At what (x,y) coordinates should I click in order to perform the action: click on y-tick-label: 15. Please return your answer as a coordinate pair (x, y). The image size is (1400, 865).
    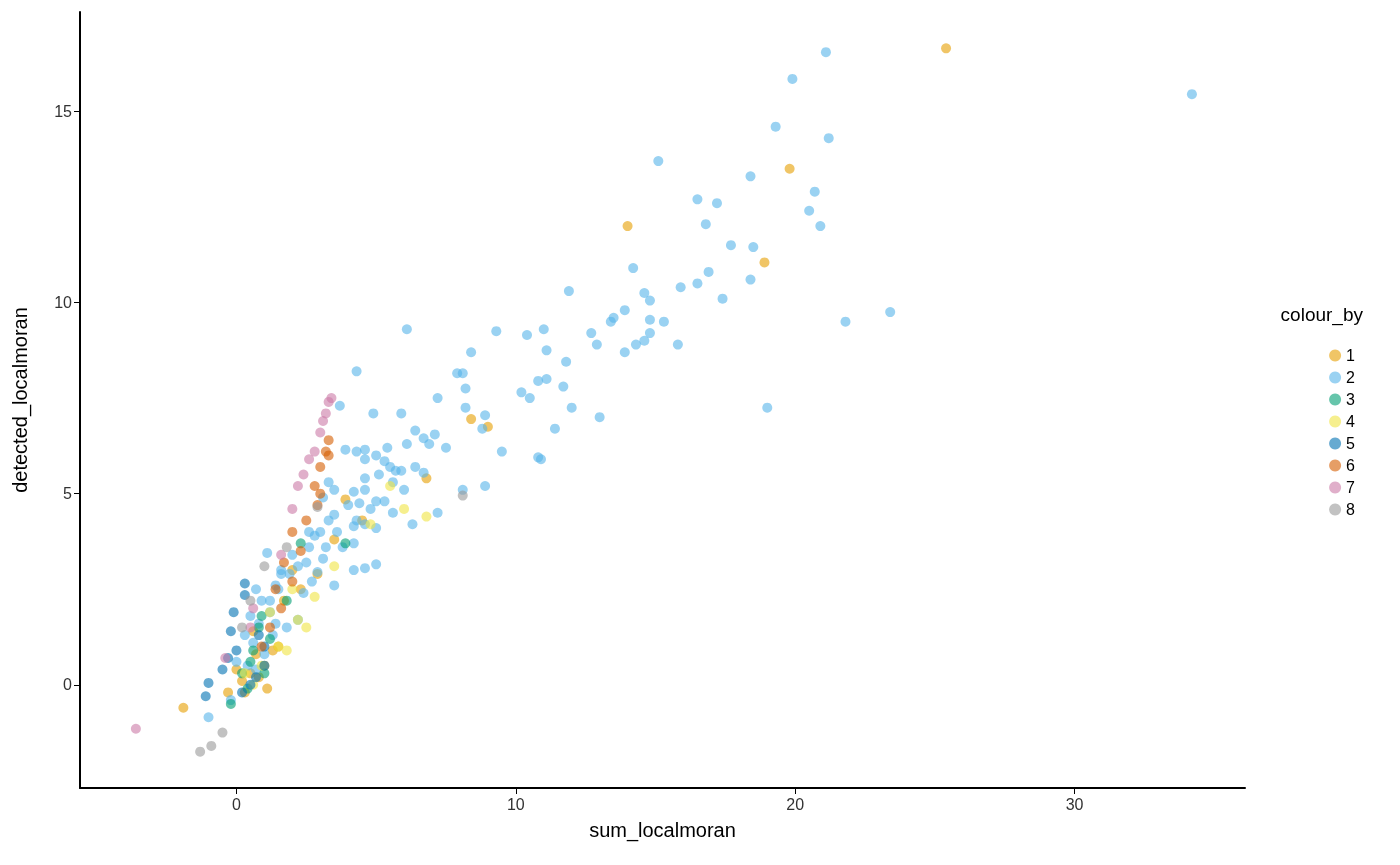
    Looking at the image, I should click on (63, 111).